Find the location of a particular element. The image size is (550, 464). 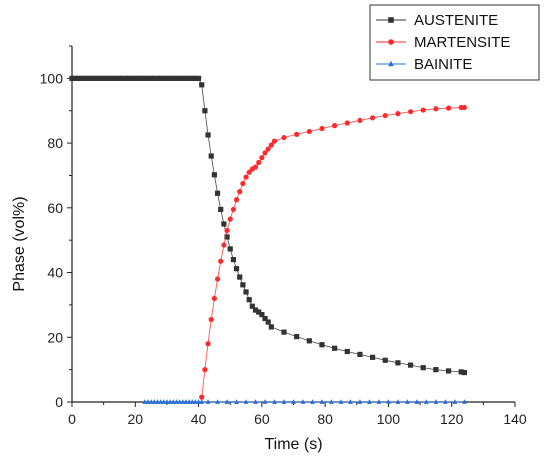

legend-label: BAINITE is located at coordinates (443, 64).